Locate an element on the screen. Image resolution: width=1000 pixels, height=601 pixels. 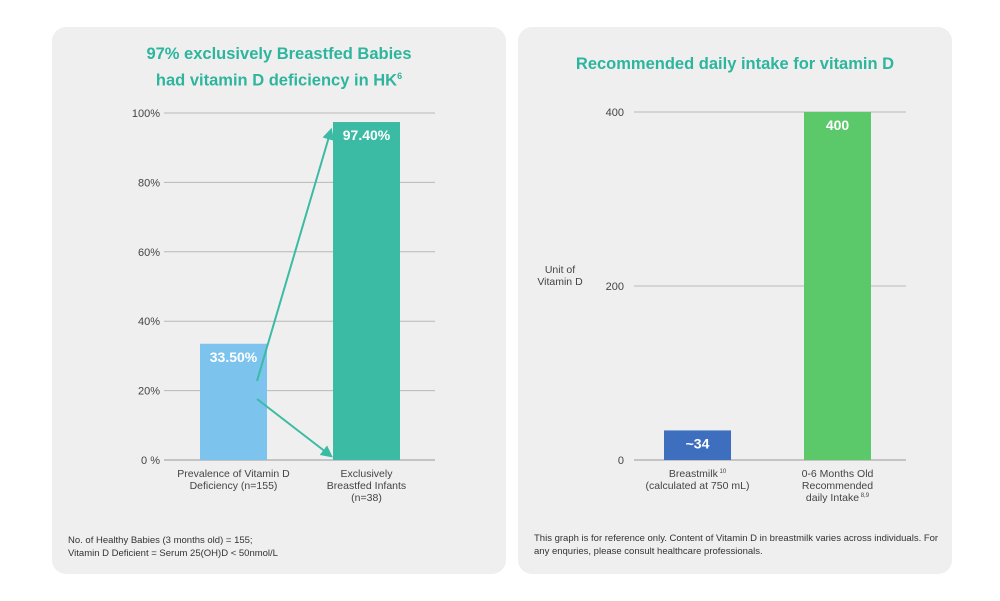
left-chart-y-tick-label: 80% is located at coordinates (149, 183).